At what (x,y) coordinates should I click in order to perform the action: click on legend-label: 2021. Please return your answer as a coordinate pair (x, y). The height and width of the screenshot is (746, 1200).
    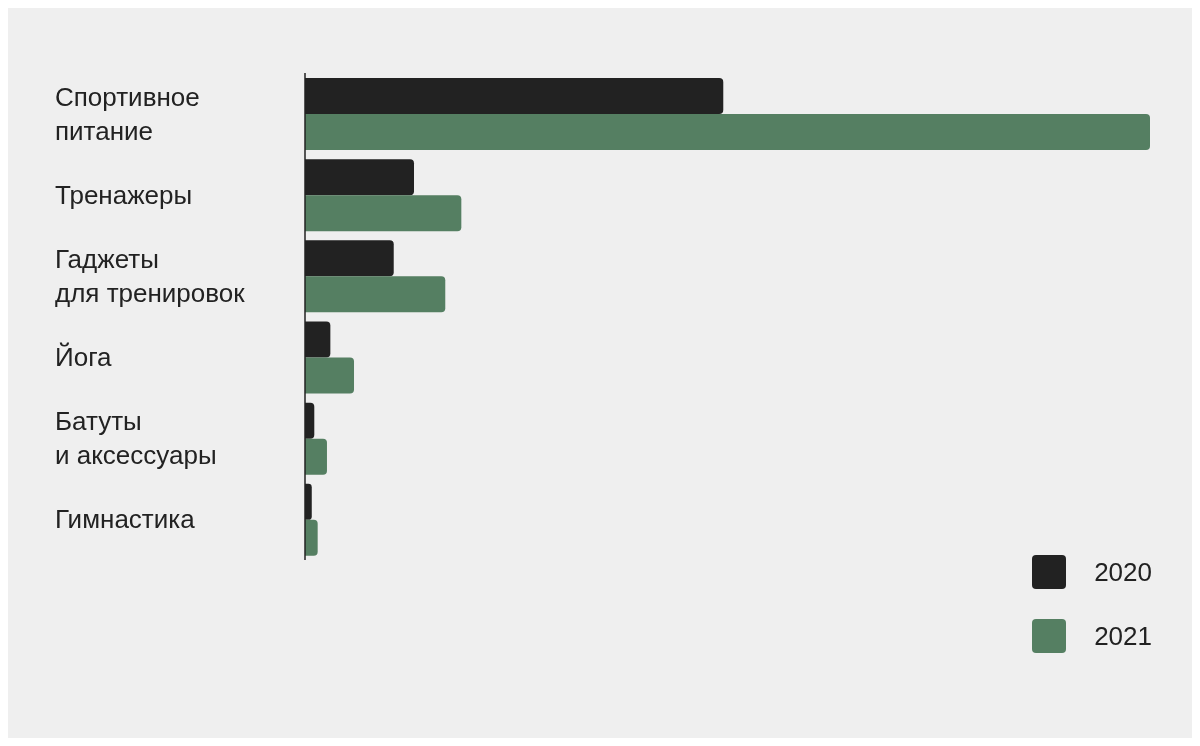
    Looking at the image, I should click on (1123, 636).